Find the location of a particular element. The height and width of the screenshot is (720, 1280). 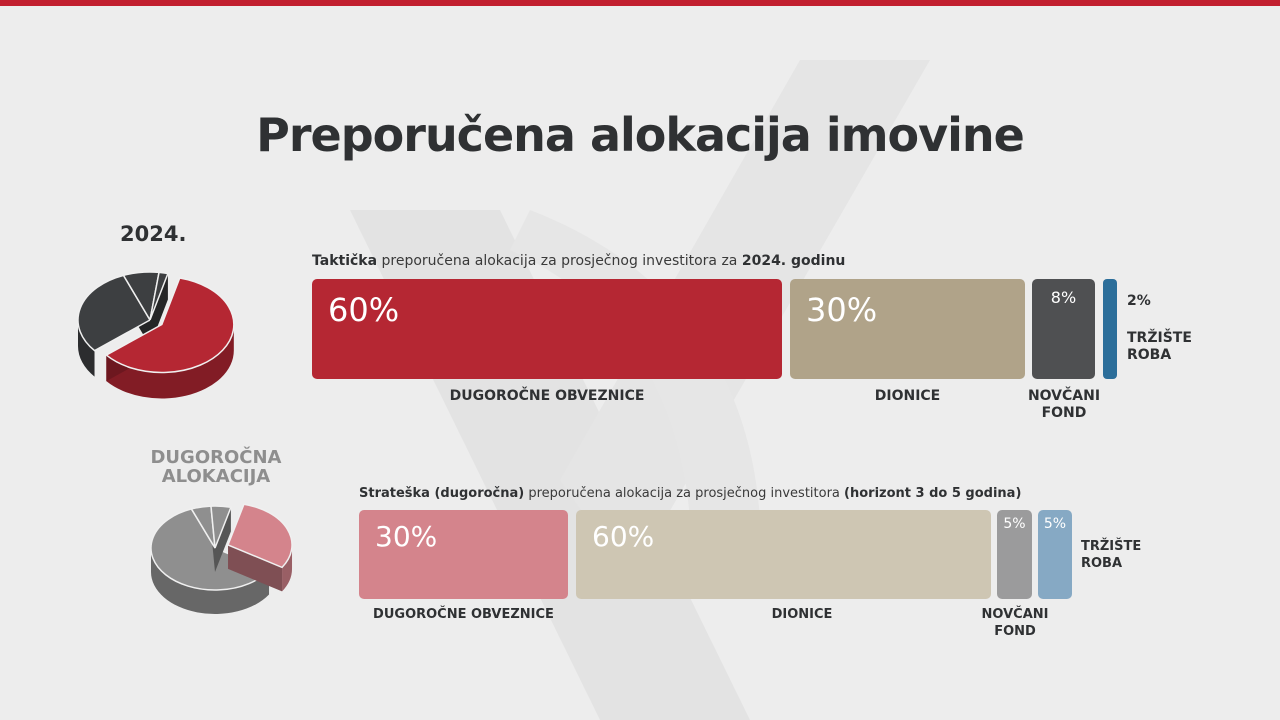

long-term-section-label: DUGOROČNA ALOKACIJA is located at coordinates (216, 467).